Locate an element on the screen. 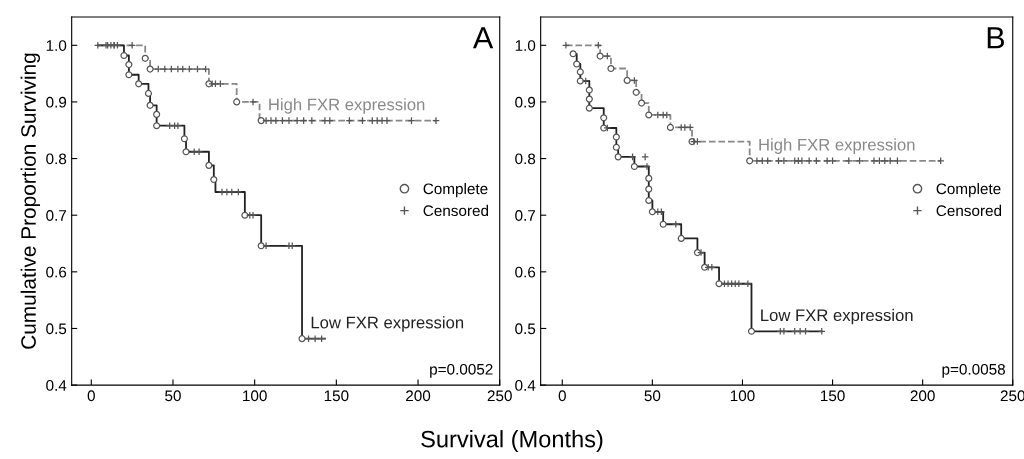 Image resolution: width=1024 pixels, height=459 pixels. annotation: p=0.0052 is located at coordinates (461, 370).